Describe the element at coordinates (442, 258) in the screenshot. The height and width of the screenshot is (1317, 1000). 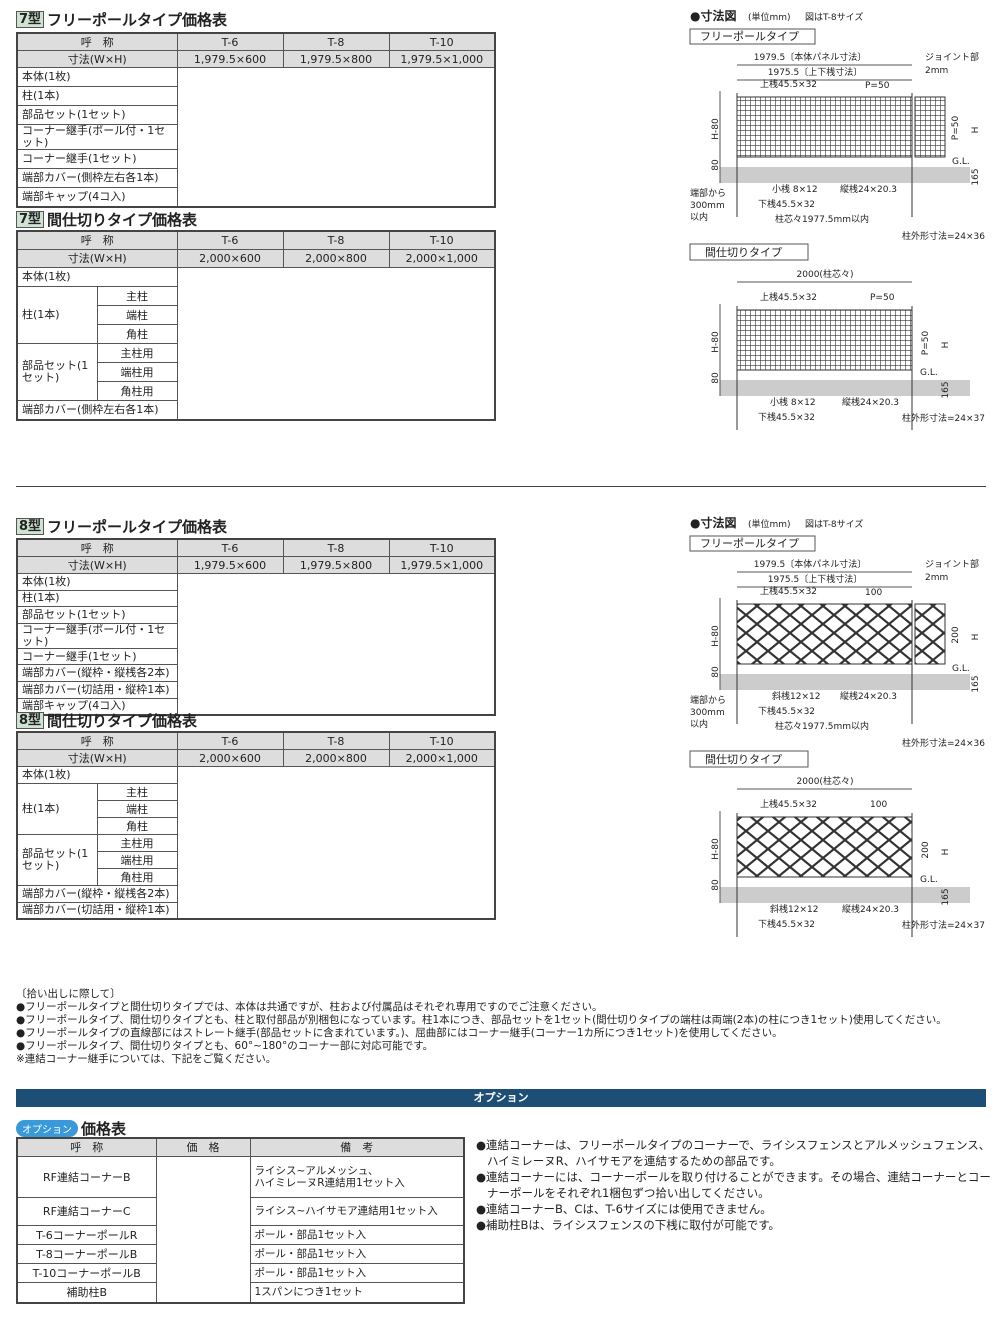
I see `dimension-value: 2,000×1,000` at that location.